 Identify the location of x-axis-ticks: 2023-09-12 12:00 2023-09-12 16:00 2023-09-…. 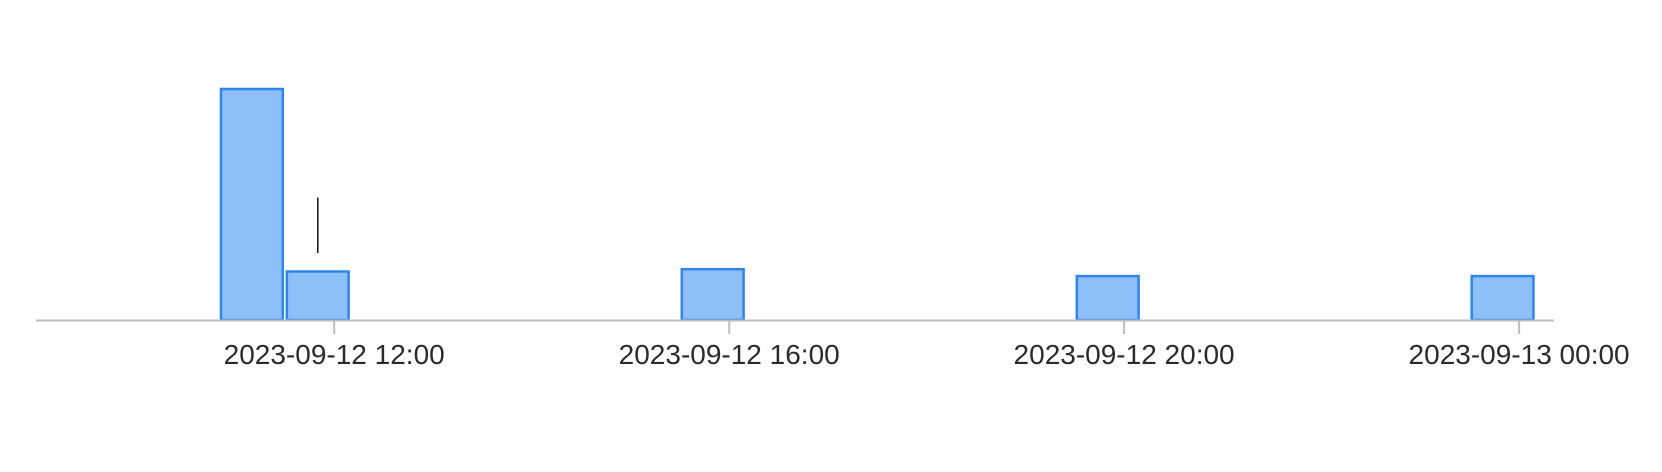
(927, 345).